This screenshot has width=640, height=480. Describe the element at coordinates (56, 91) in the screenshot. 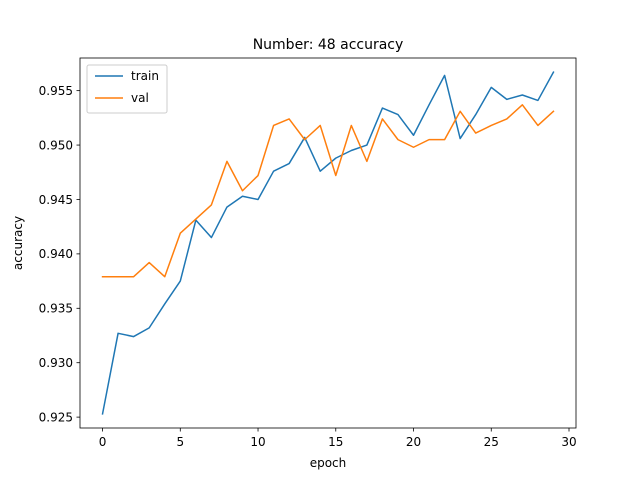

I see `y-tick-label: 0.955` at that location.